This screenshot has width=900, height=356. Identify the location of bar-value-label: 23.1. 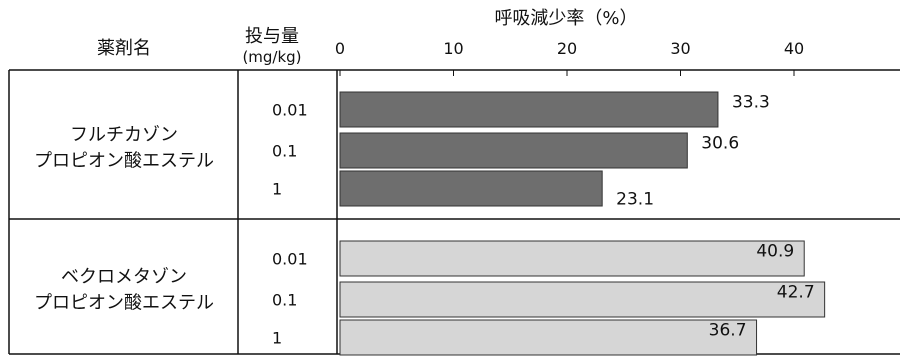
(635, 200).